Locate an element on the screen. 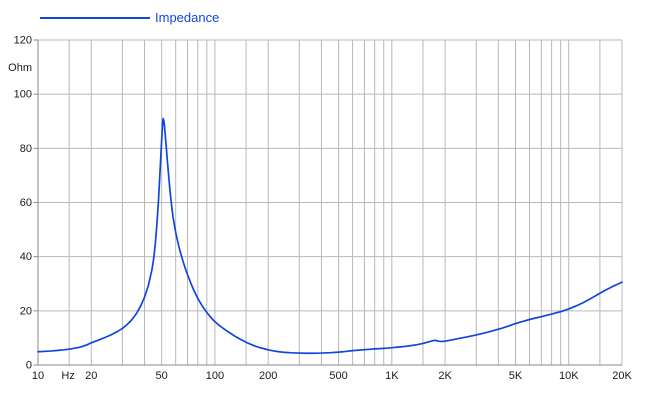 The height and width of the screenshot is (406, 650). x-tick-label: 10 is located at coordinates (38, 376).